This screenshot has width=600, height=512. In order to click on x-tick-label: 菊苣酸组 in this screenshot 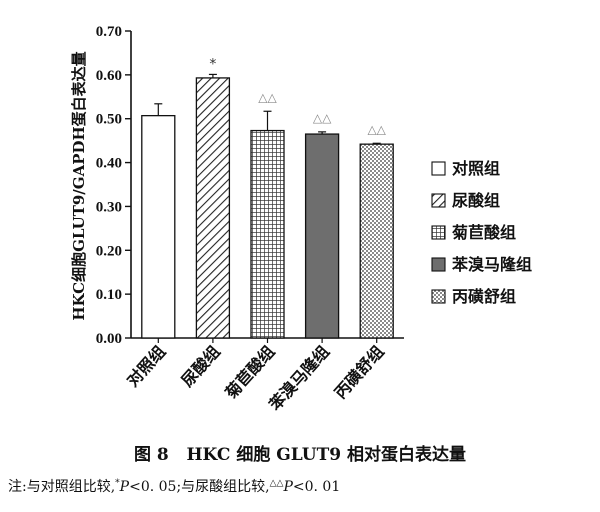, I will do `click(250, 372)`.